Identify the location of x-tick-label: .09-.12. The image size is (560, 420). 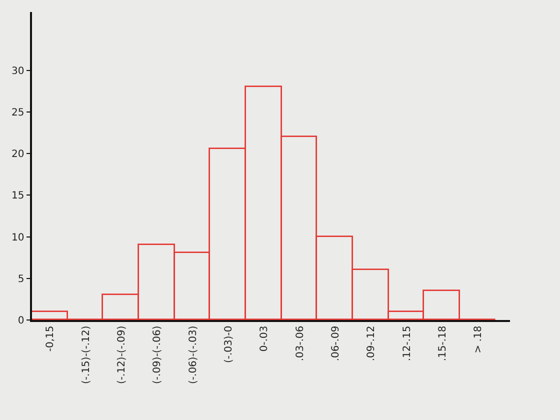
(372, 344).